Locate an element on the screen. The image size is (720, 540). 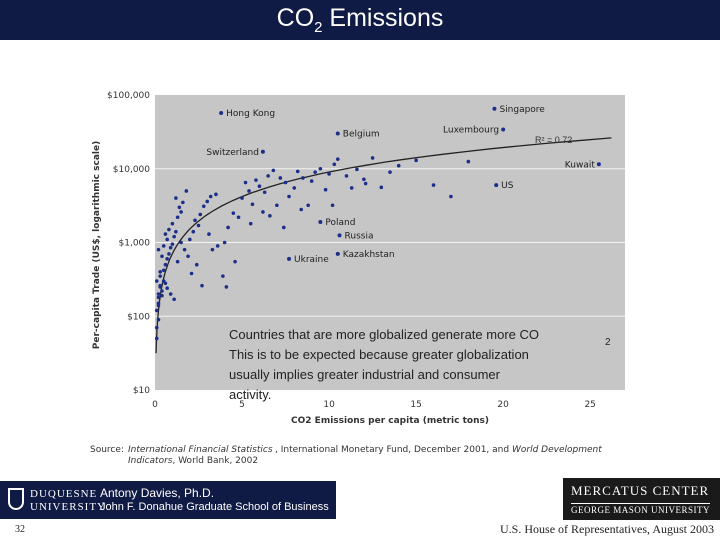
slide-title: CO2 Emissions is located at coordinates (360, 20).